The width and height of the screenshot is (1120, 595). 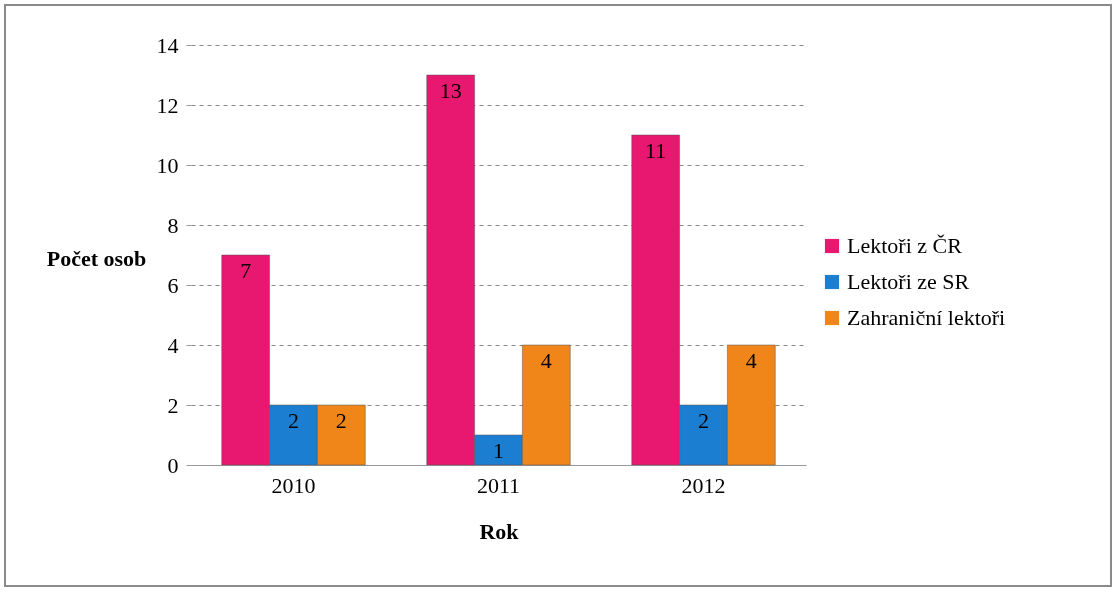 What do you see at coordinates (173, 405) in the screenshot?
I see `y-tick-label: 2` at bounding box center [173, 405].